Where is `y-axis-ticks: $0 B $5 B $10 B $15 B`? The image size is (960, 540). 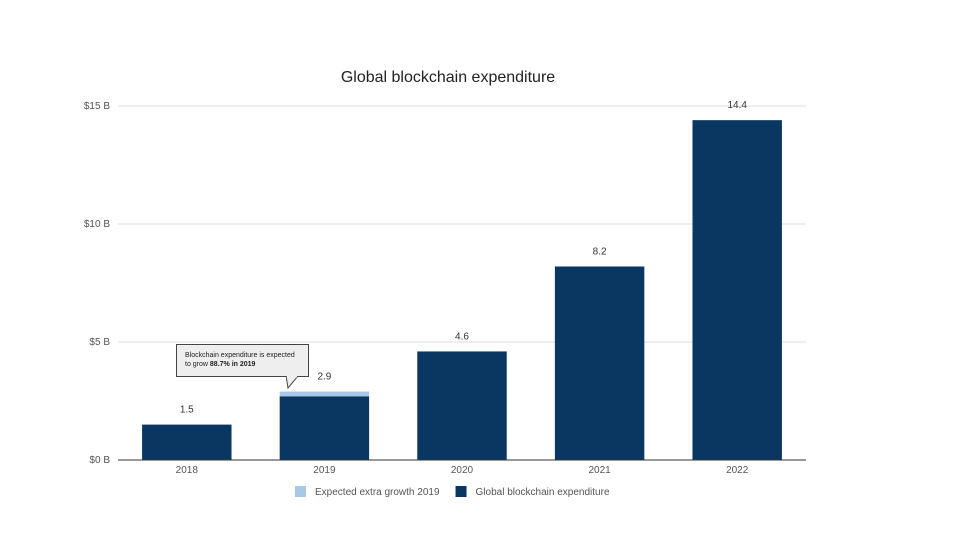 y-axis-ticks: $0 B $5 B $10 B $15 B is located at coordinates (97, 283).